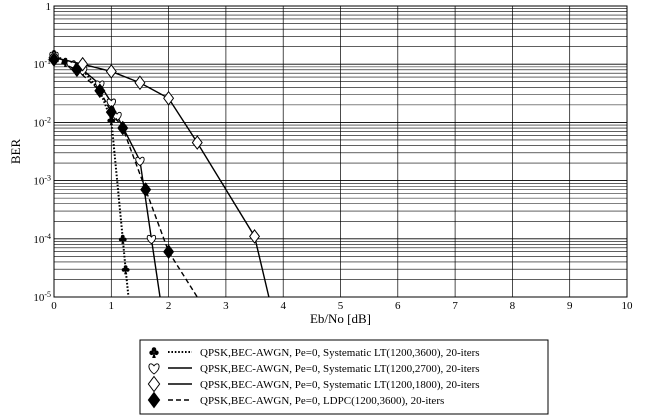 Image resolution: width=653 pixels, height=415 pixels. What do you see at coordinates (112, 306) in the screenshot?
I see `x-tick-label: 1` at bounding box center [112, 306].